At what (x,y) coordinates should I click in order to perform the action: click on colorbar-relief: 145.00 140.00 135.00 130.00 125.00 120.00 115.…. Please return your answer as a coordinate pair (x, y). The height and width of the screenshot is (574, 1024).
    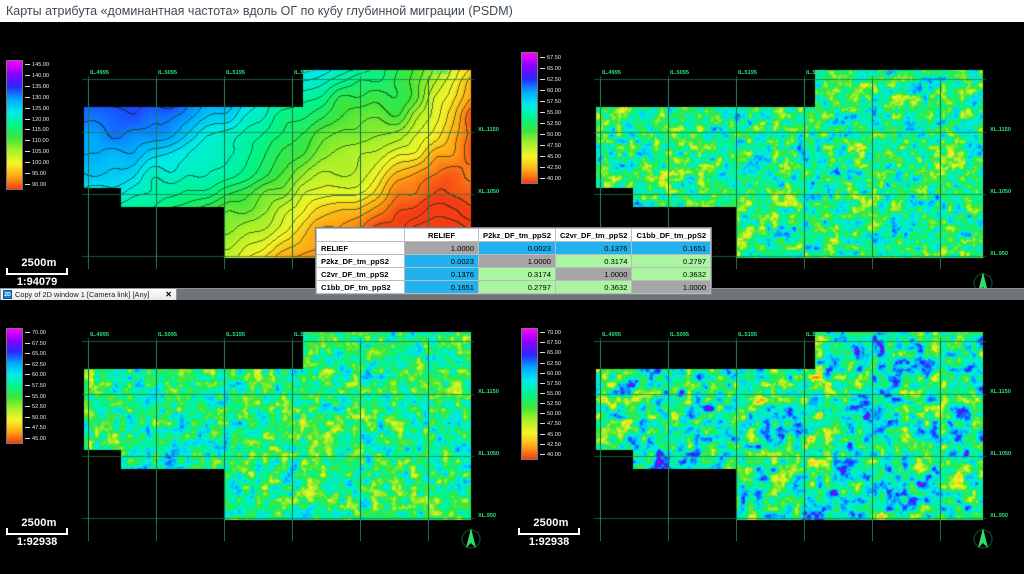
    Looking at the image, I should click on (32, 125).